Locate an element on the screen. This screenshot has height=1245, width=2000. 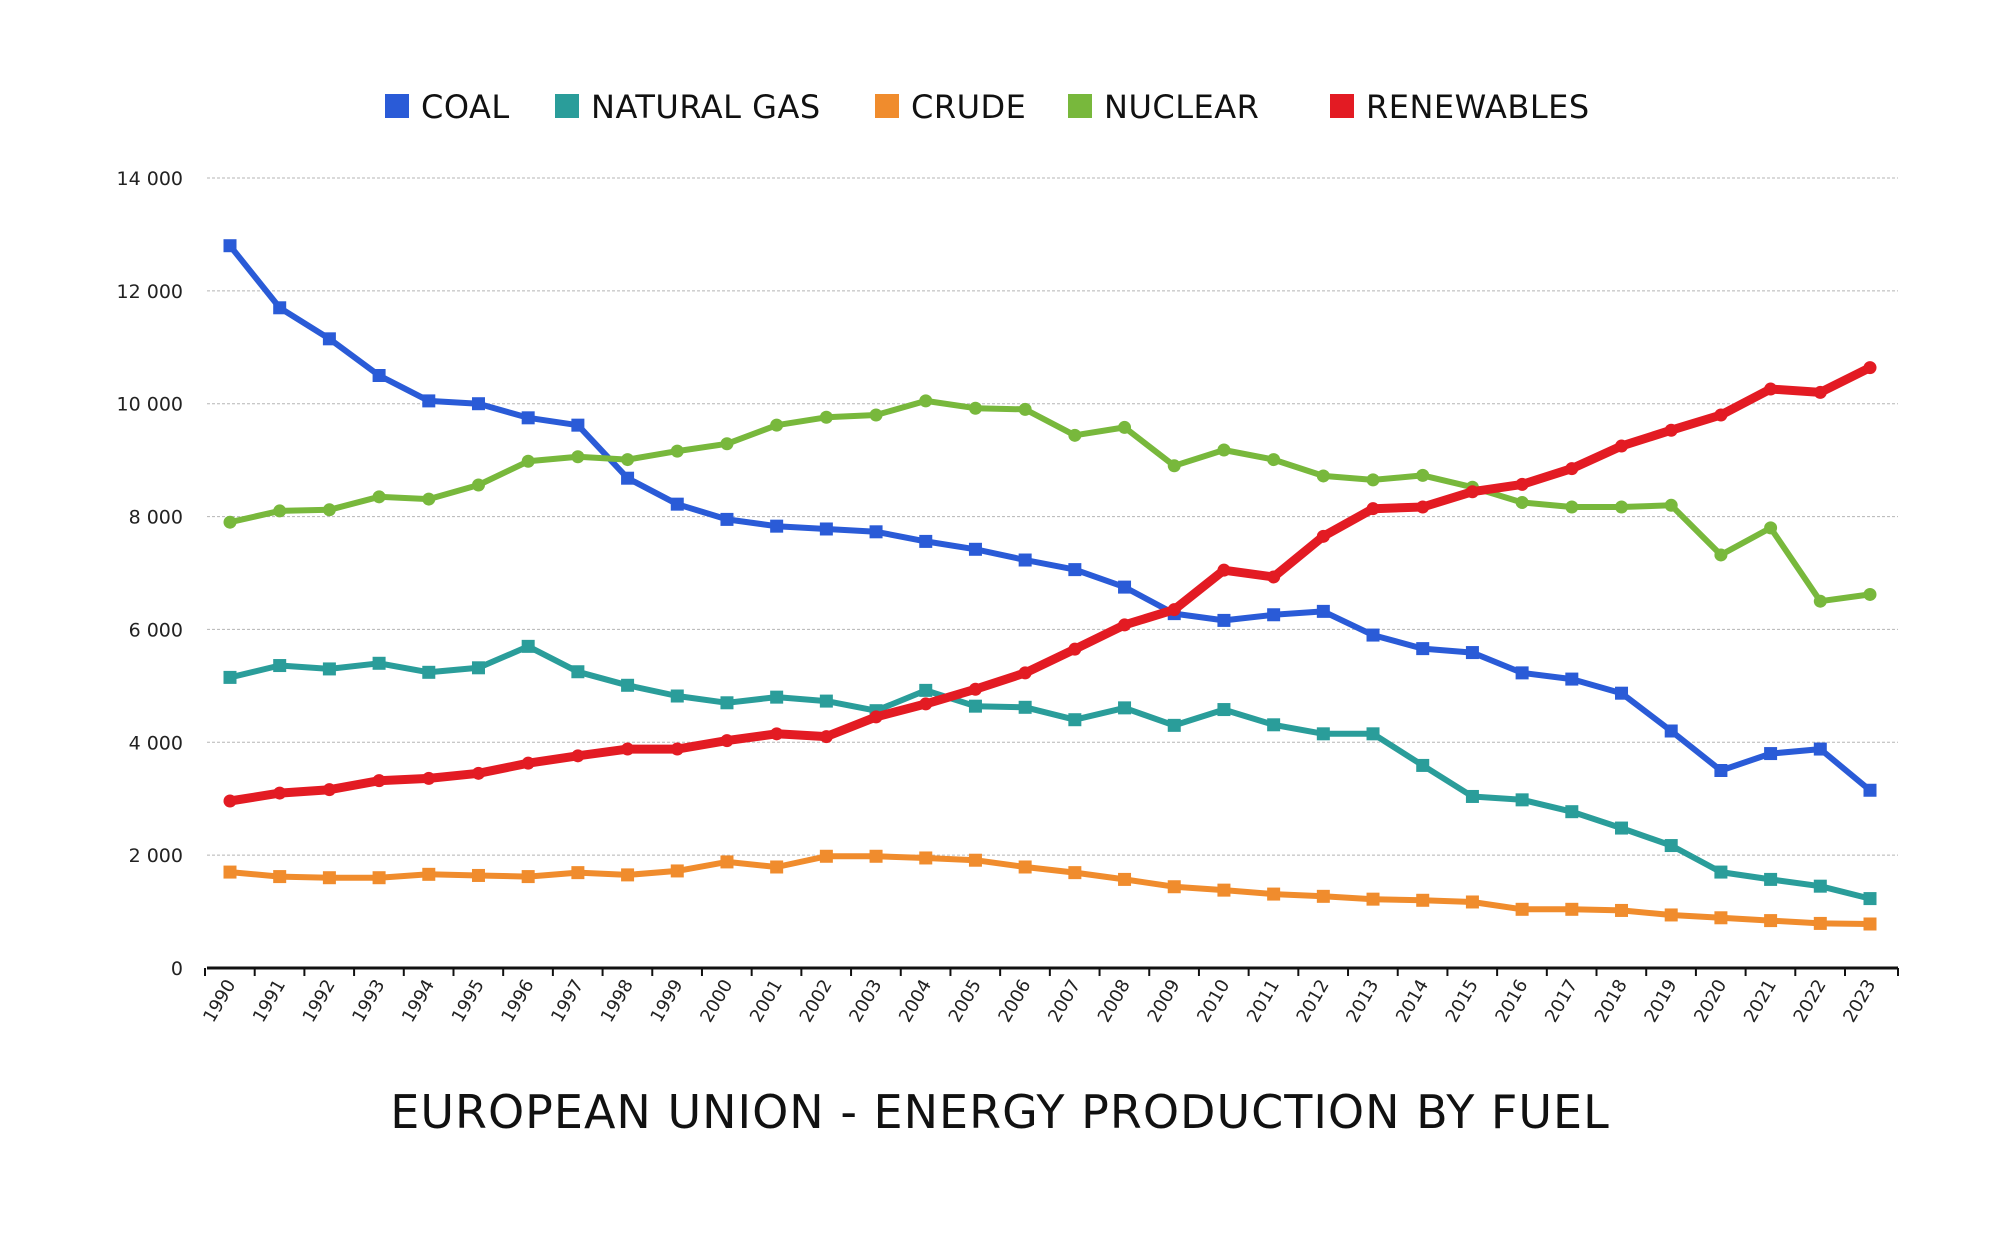
x-tick-label: 1995 is located at coordinates (468, 1001).